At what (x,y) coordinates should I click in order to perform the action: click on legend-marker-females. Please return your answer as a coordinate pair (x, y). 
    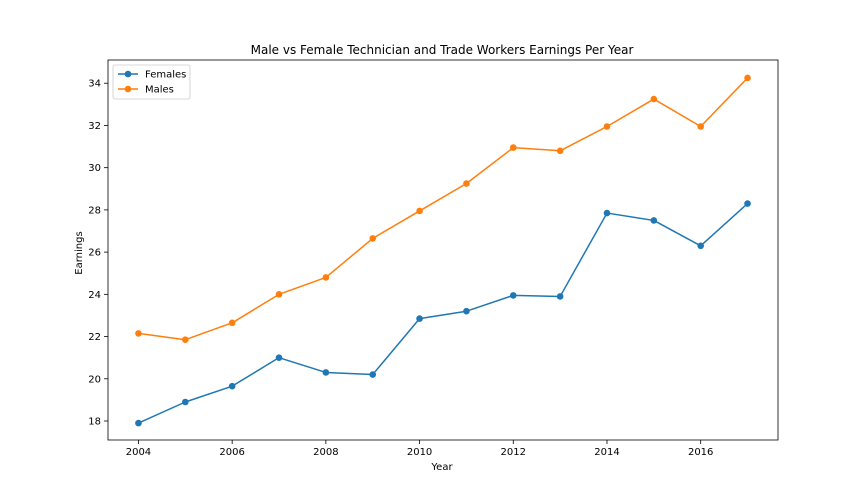
    Looking at the image, I should click on (128, 74).